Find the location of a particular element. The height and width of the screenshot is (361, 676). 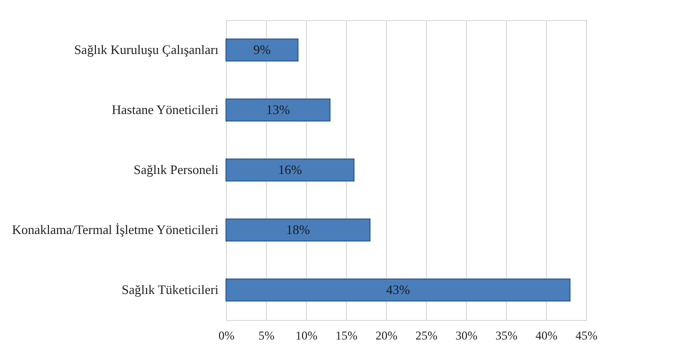

data-label: 9% is located at coordinates (262, 49).